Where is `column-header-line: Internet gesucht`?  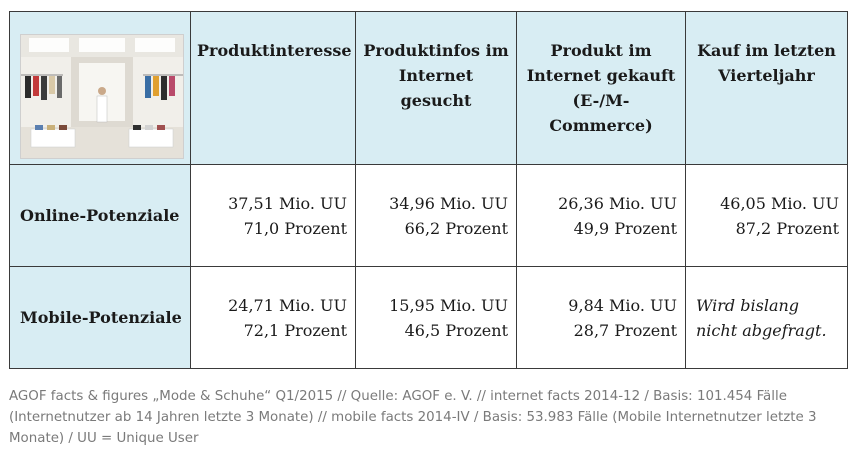
column-header-line: Internet gesucht is located at coordinates (436, 88).